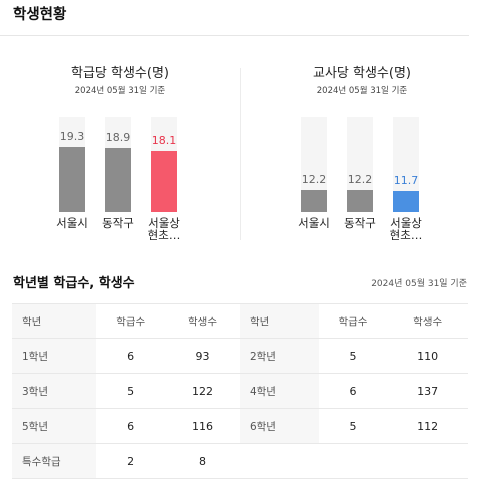 Image resolution: width=479 pixels, height=482 pixels. I want to click on bar-value-label: 18.9, so click(118, 137).